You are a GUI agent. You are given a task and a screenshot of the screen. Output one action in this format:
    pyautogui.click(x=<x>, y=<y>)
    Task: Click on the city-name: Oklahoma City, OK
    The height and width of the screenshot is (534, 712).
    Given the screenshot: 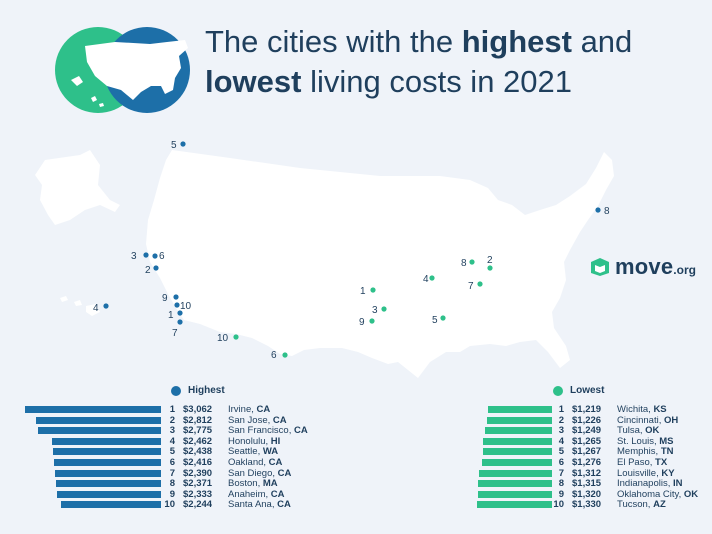 What is the action you would take?
    pyautogui.click(x=657, y=494)
    